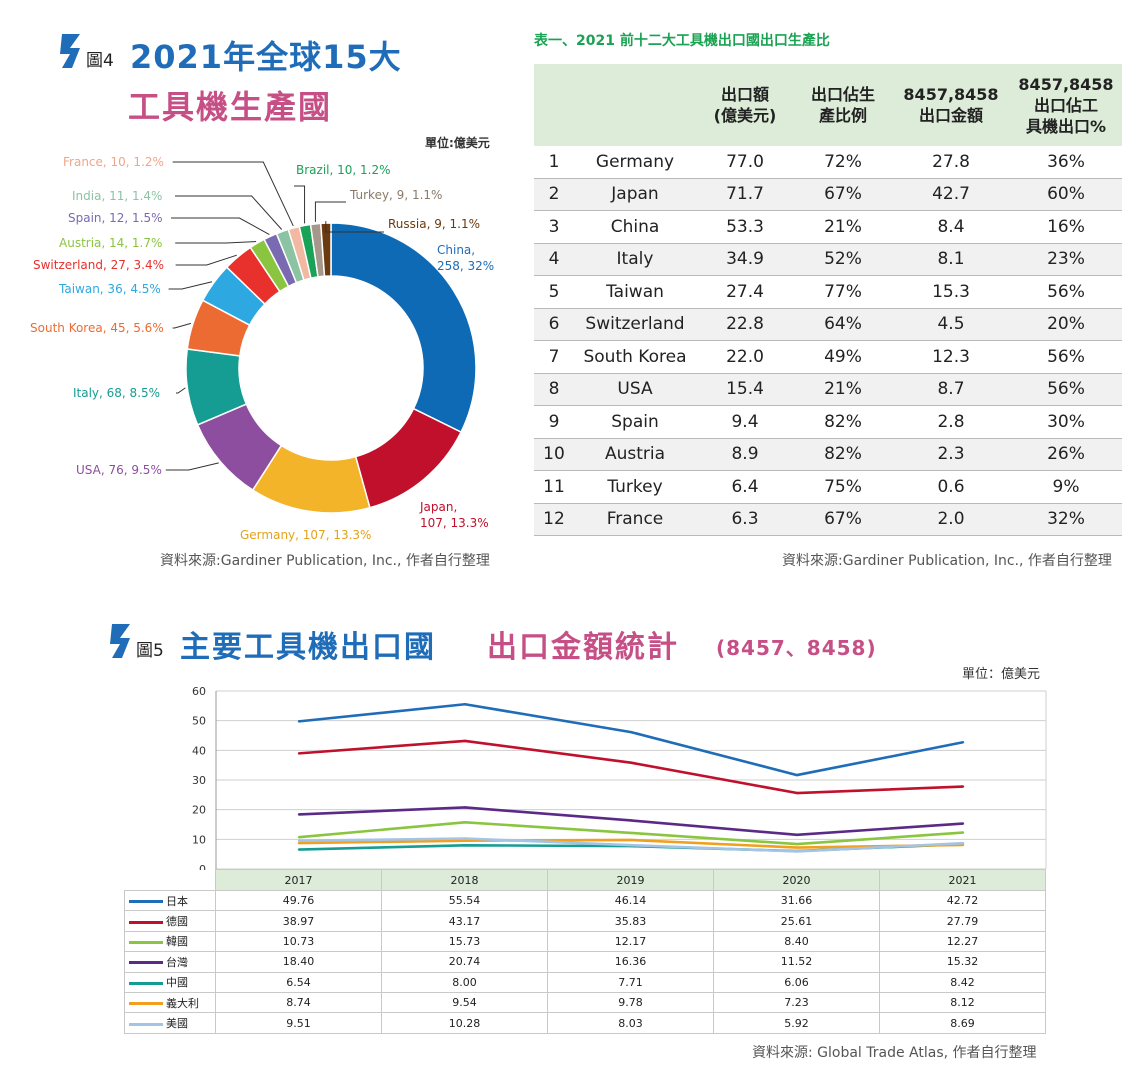 This screenshot has width=1147, height=1082. I want to click on series-legend-cell: 中國, so click(170, 982).